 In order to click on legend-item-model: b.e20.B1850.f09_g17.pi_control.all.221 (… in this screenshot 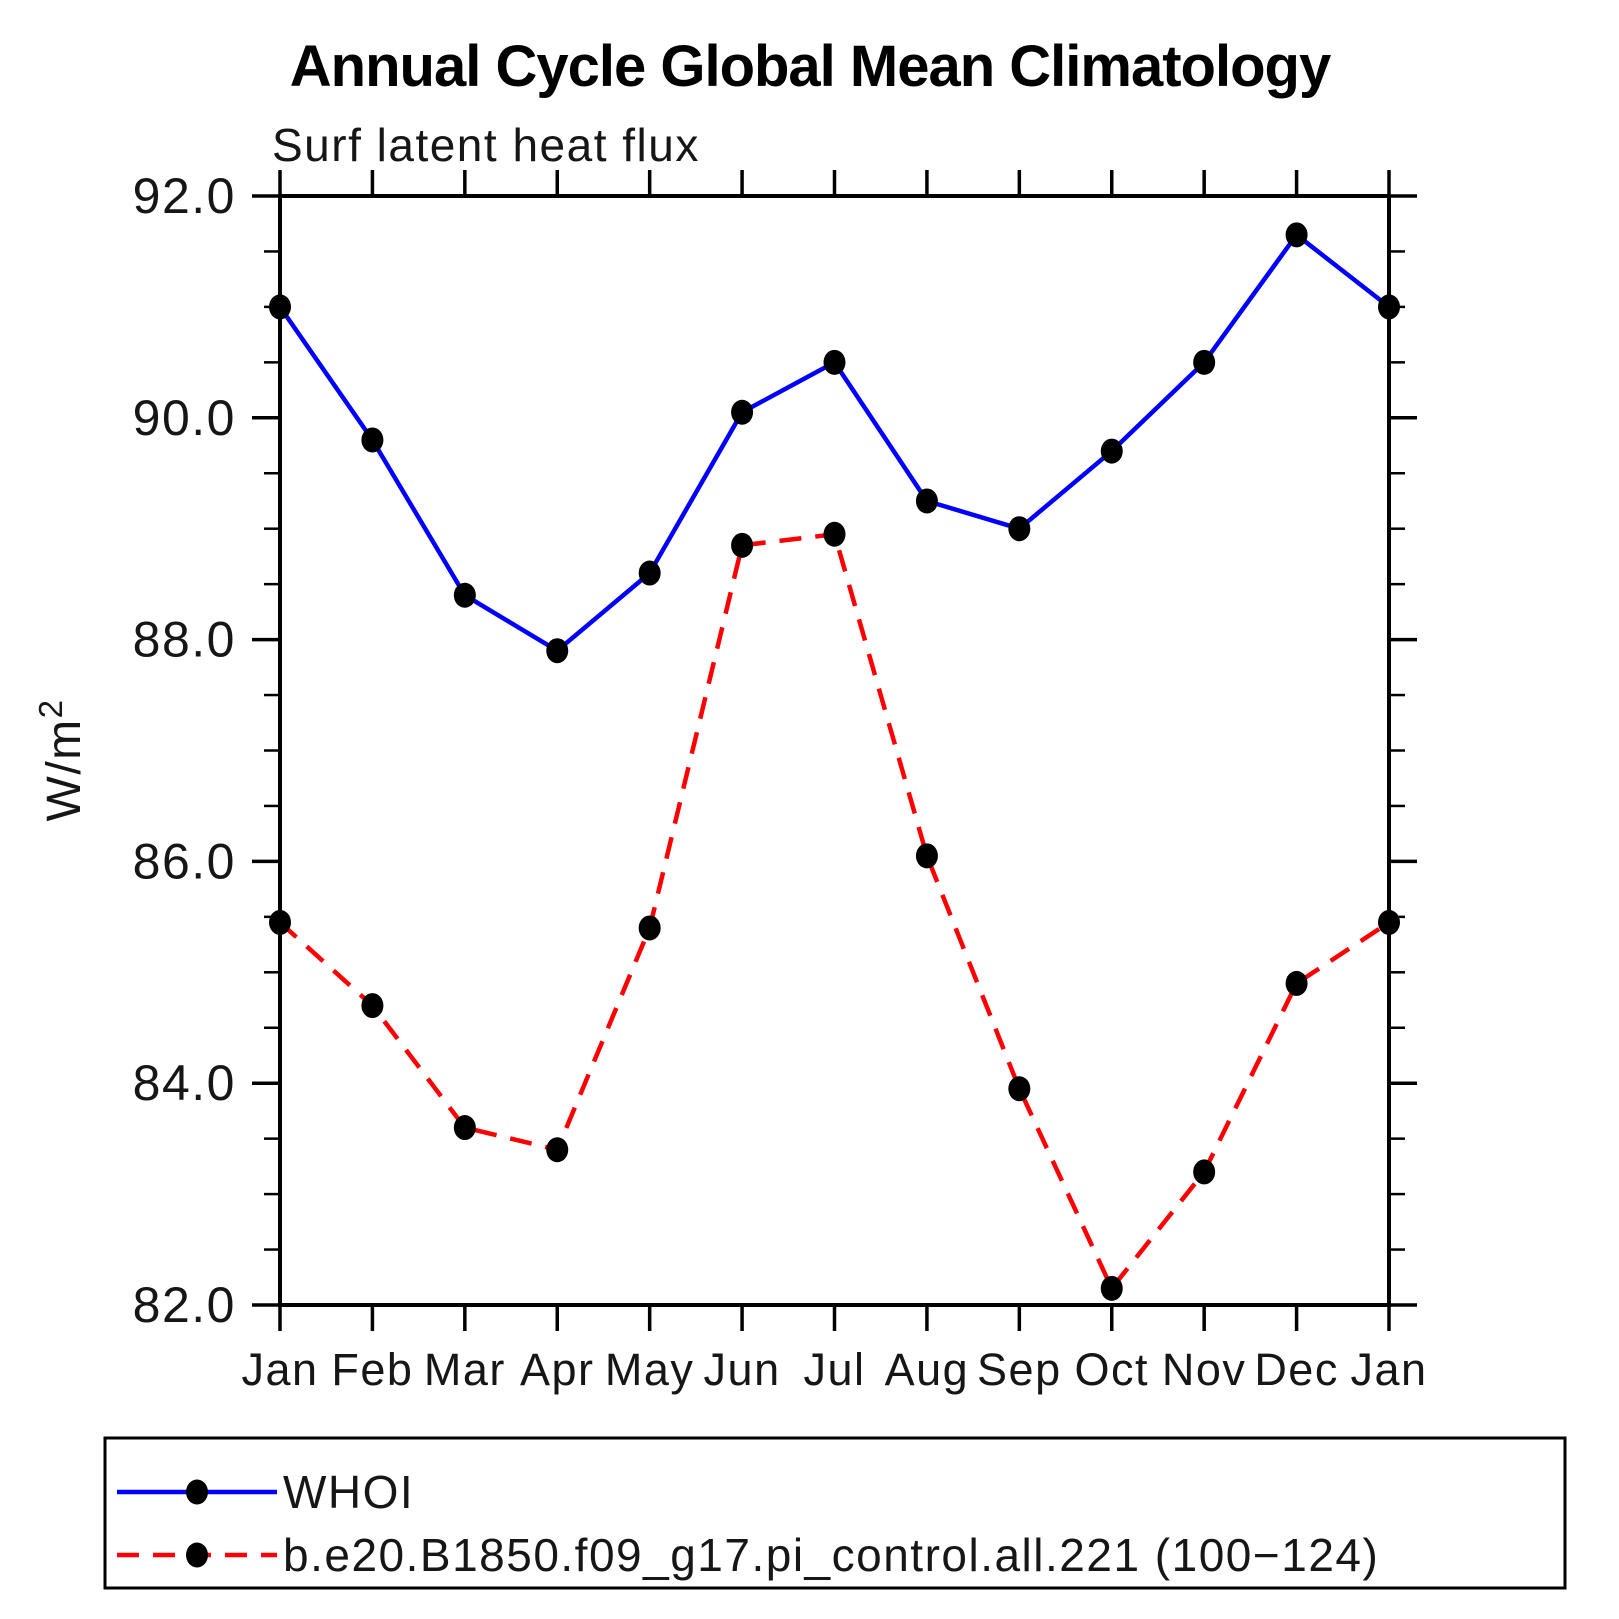, I will do `click(748, 1555)`.